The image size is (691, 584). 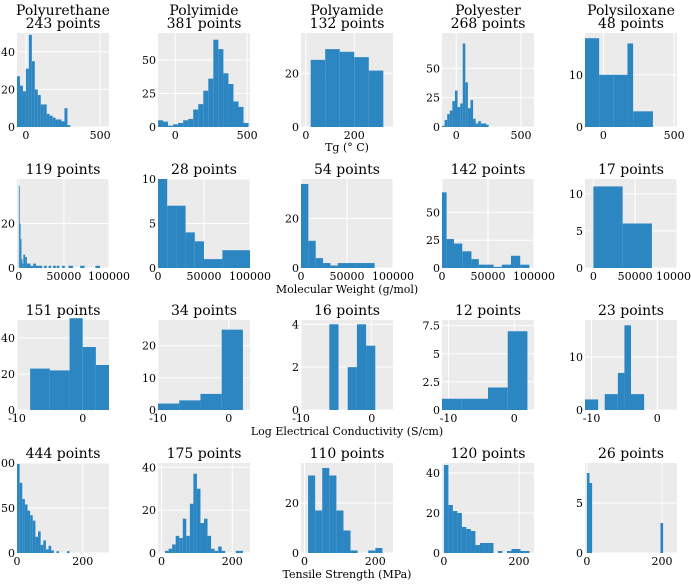 I want to click on chart-17-subtitle: 110 points, so click(x=347, y=454).